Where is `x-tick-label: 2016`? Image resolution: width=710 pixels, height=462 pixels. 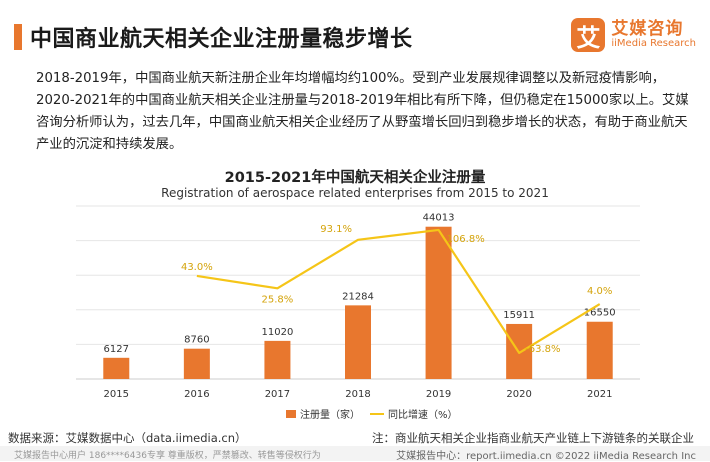 x-tick-label: 2016 is located at coordinates (196, 394).